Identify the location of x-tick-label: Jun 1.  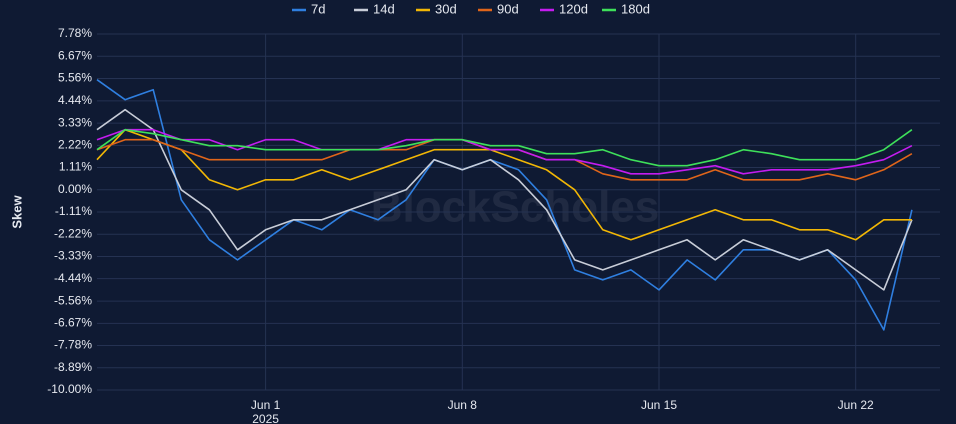
(266, 405).